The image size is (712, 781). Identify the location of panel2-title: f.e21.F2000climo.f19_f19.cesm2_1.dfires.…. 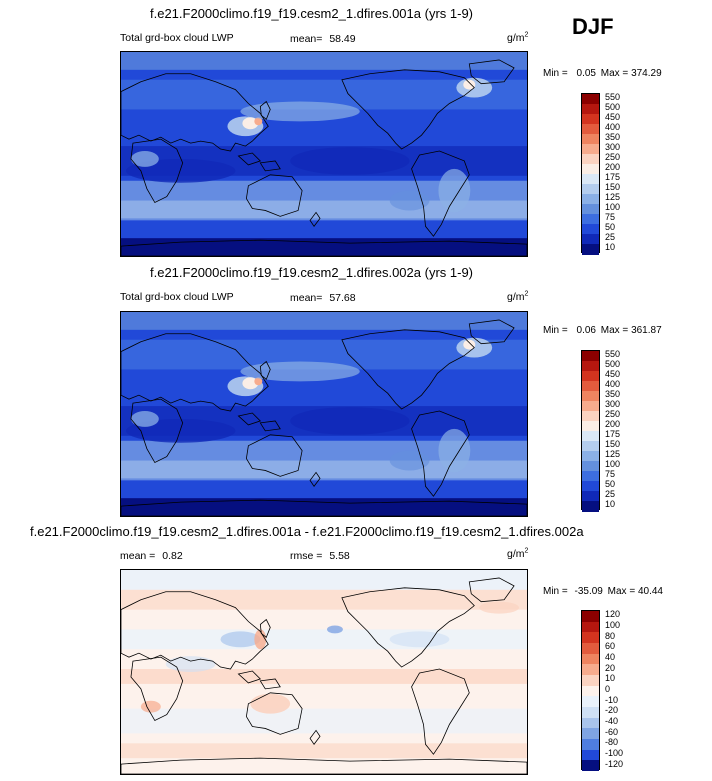
(312, 272).